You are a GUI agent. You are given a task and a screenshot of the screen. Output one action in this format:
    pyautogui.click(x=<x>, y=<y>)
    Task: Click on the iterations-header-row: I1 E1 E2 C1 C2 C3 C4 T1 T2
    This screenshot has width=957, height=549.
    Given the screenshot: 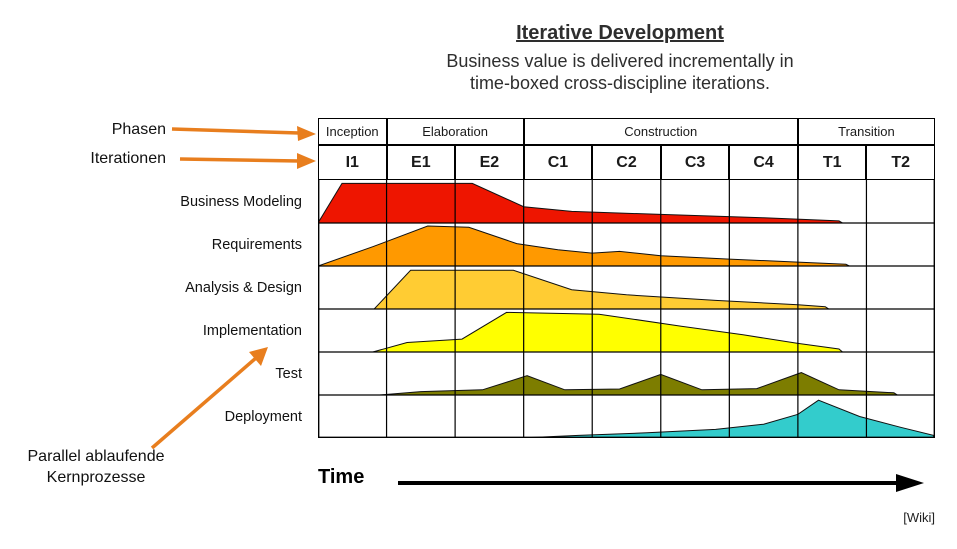 What is the action you would take?
    pyautogui.click(x=626, y=162)
    